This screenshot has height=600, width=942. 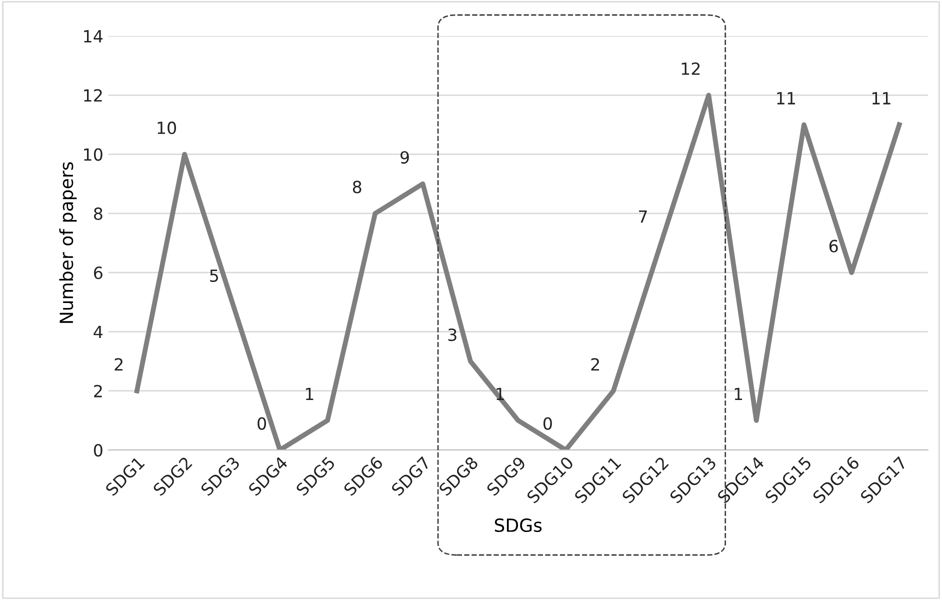 I want to click on data-label: 7, so click(x=643, y=216).